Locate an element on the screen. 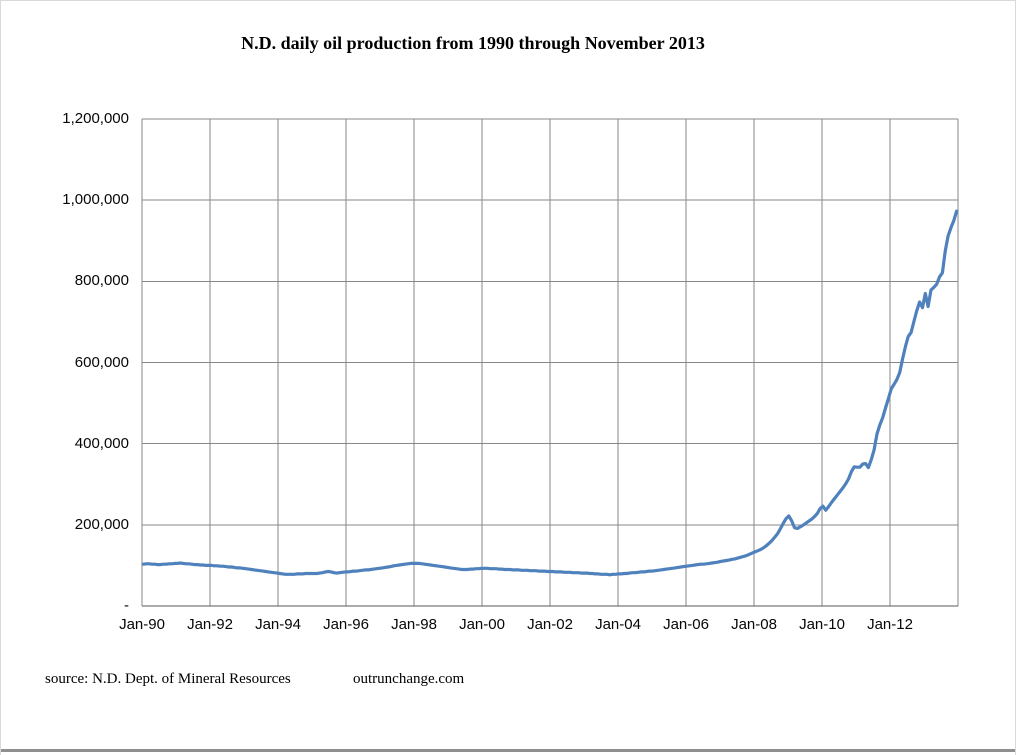 The height and width of the screenshot is (755, 1016). y-axis-tick-label: 800,000 is located at coordinates (101, 281).